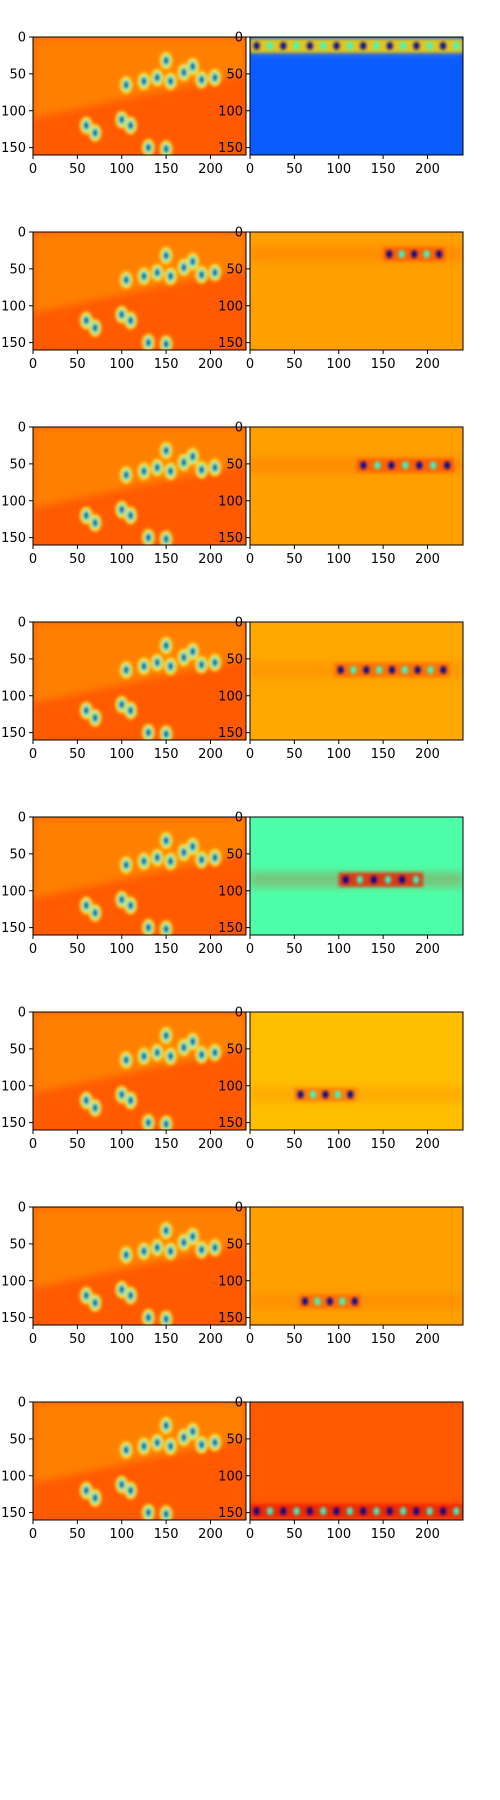 Image resolution: width=500 pixels, height=1800 pixels. Describe the element at coordinates (356, 1071) in the screenshot. I see `right-panel-6-frame` at that location.